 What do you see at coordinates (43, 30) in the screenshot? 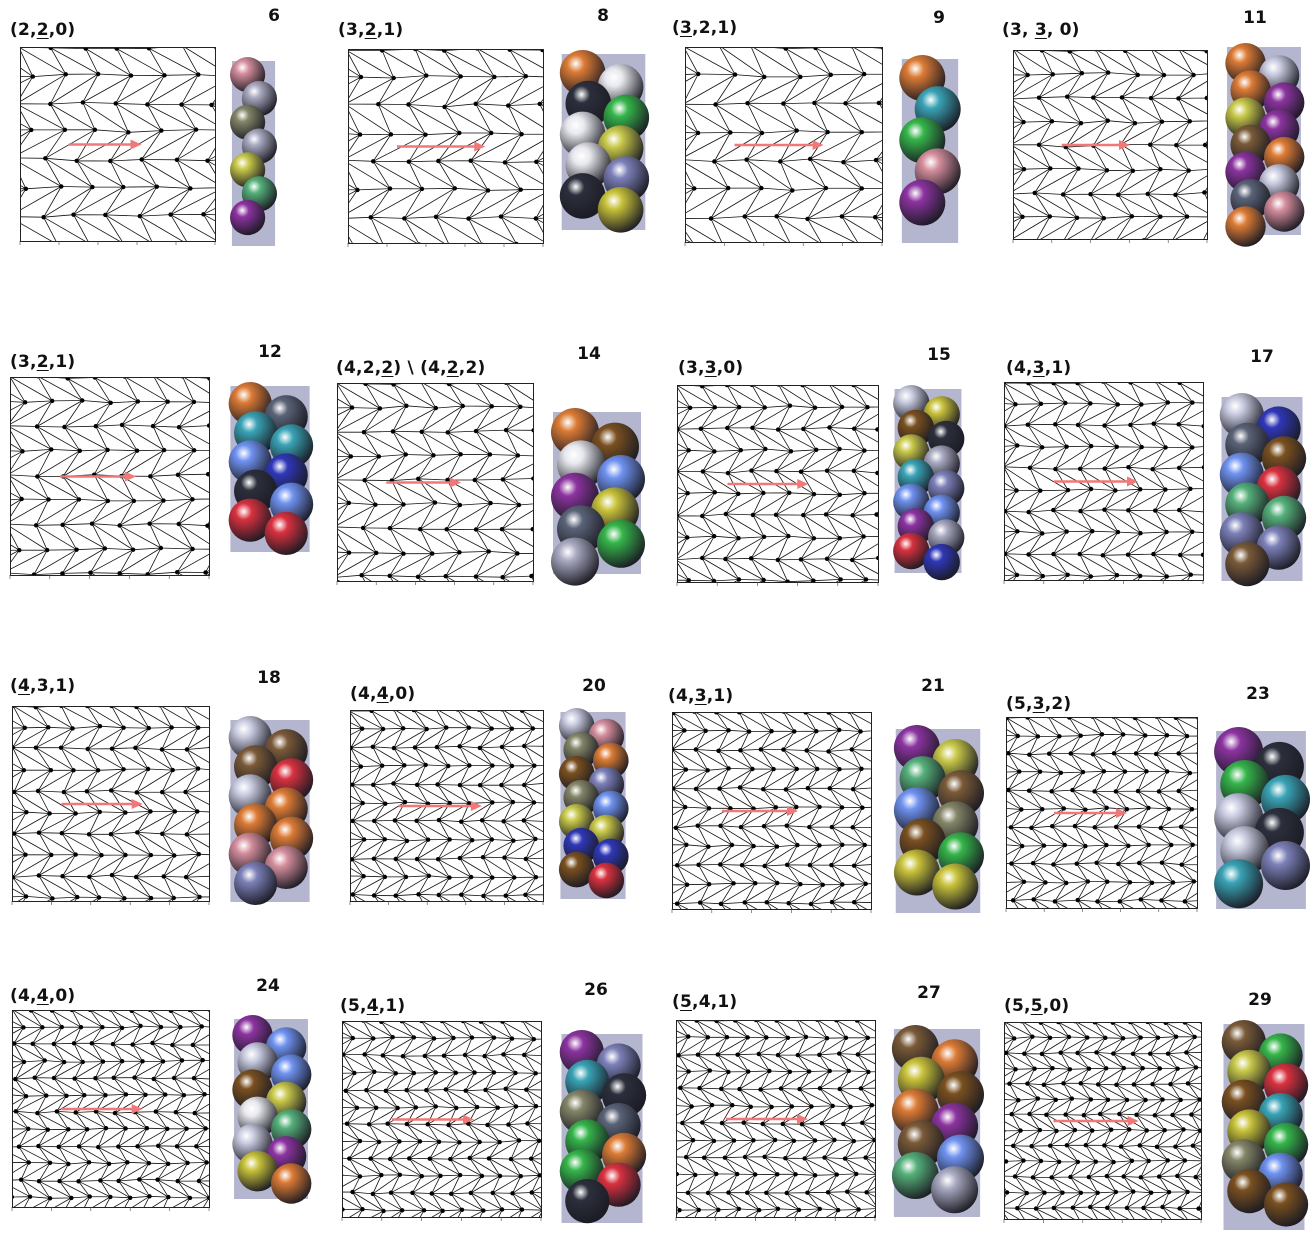
I see `phyllotactic-notation: (2,2,0)` at bounding box center [43, 30].